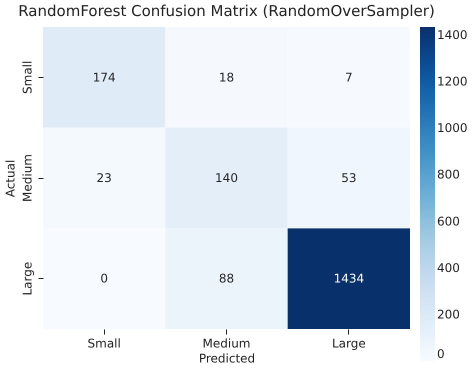 This screenshot has height=379, width=474. Describe the element at coordinates (104, 279) in the screenshot. I see `data-label: 0` at that location.